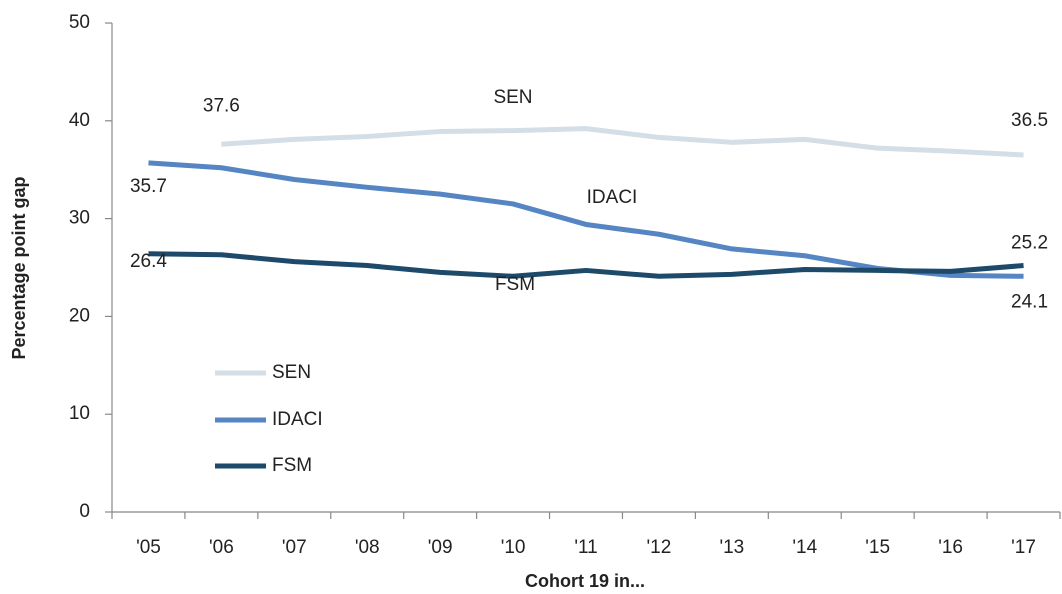 The height and width of the screenshot is (594, 1062). Describe the element at coordinates (1029, 243) in the screenshot. I see `data-label: 25.2` at that location.